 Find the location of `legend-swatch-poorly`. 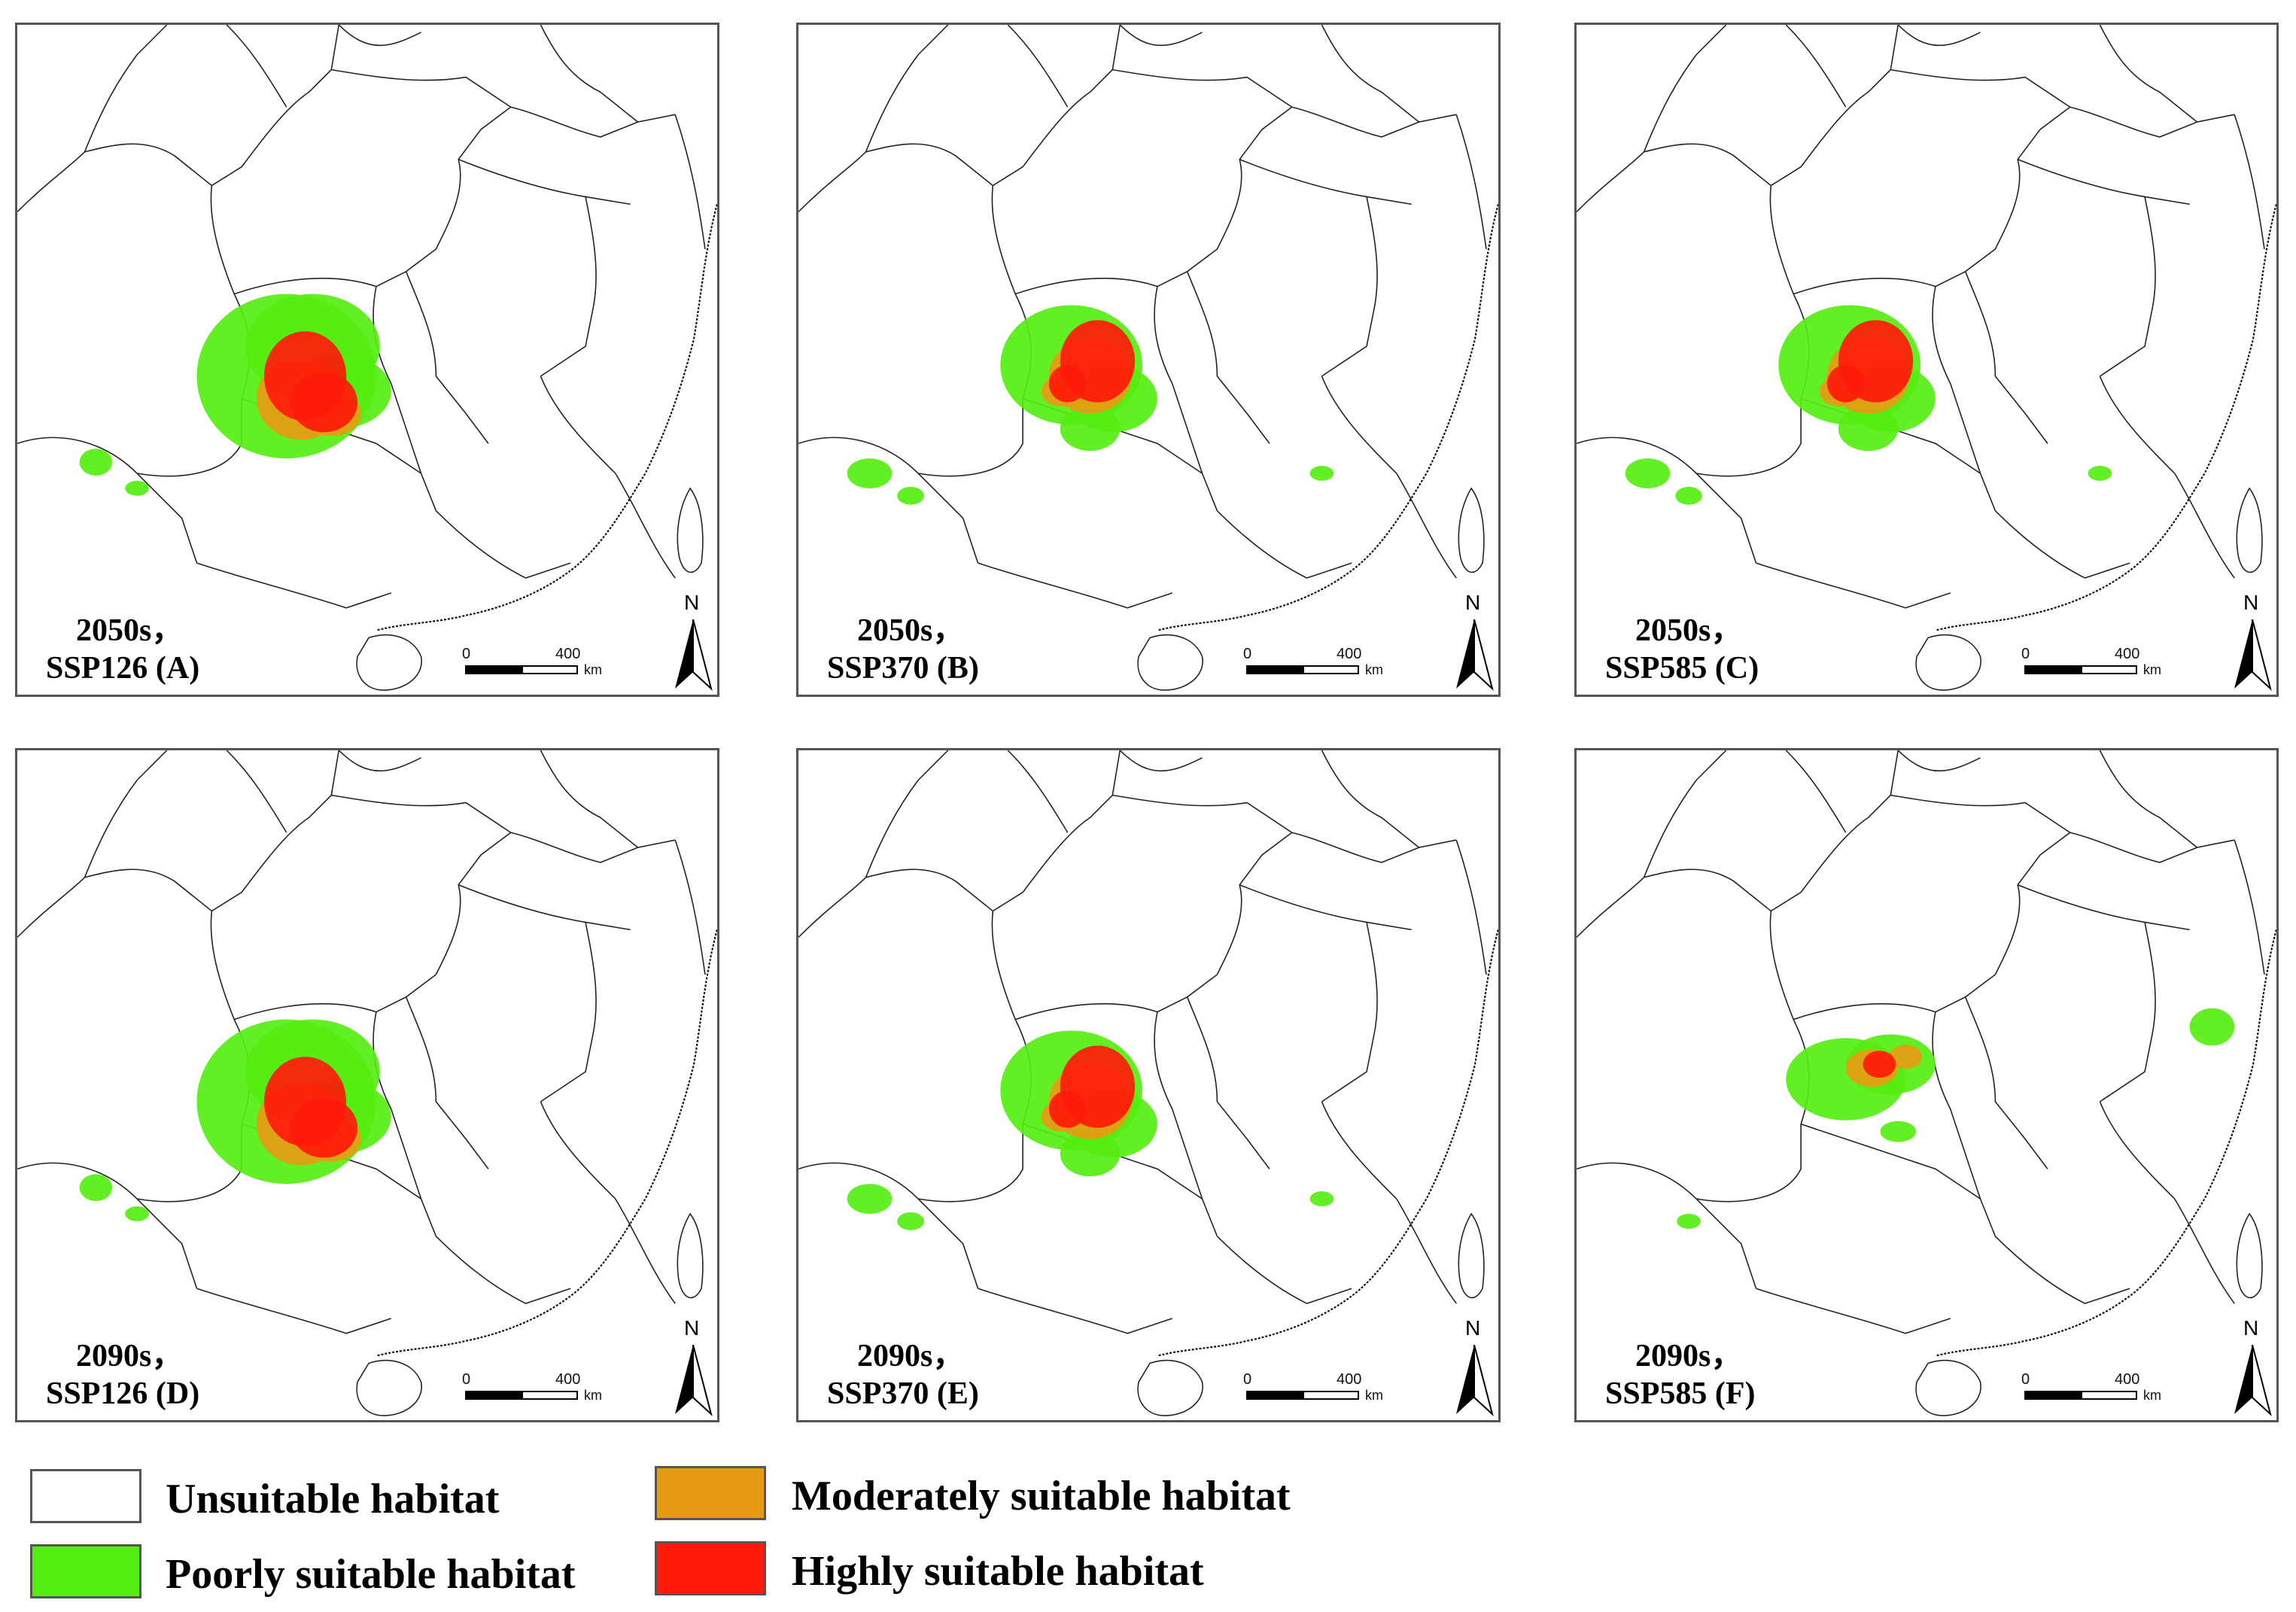

legend-swatch-poorly is located at coordinates (85, 1571).